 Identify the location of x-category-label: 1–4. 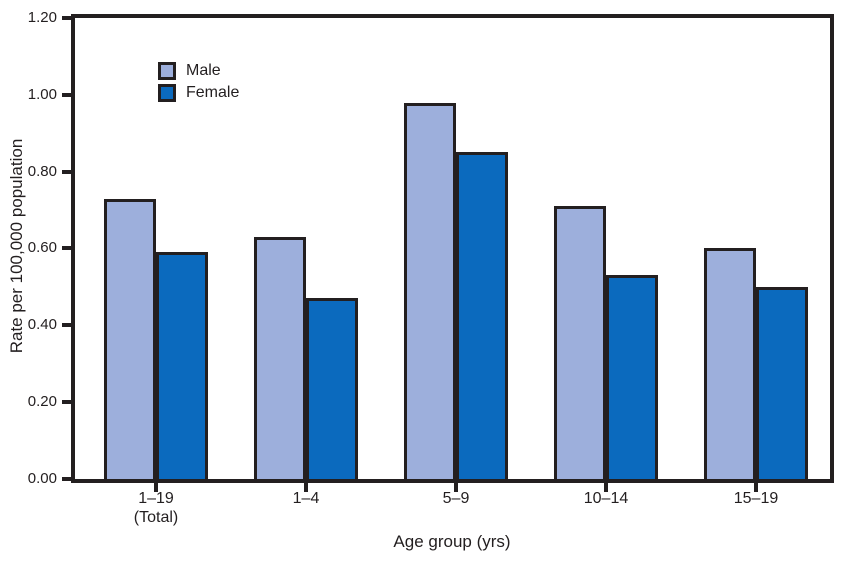
(306, 498).